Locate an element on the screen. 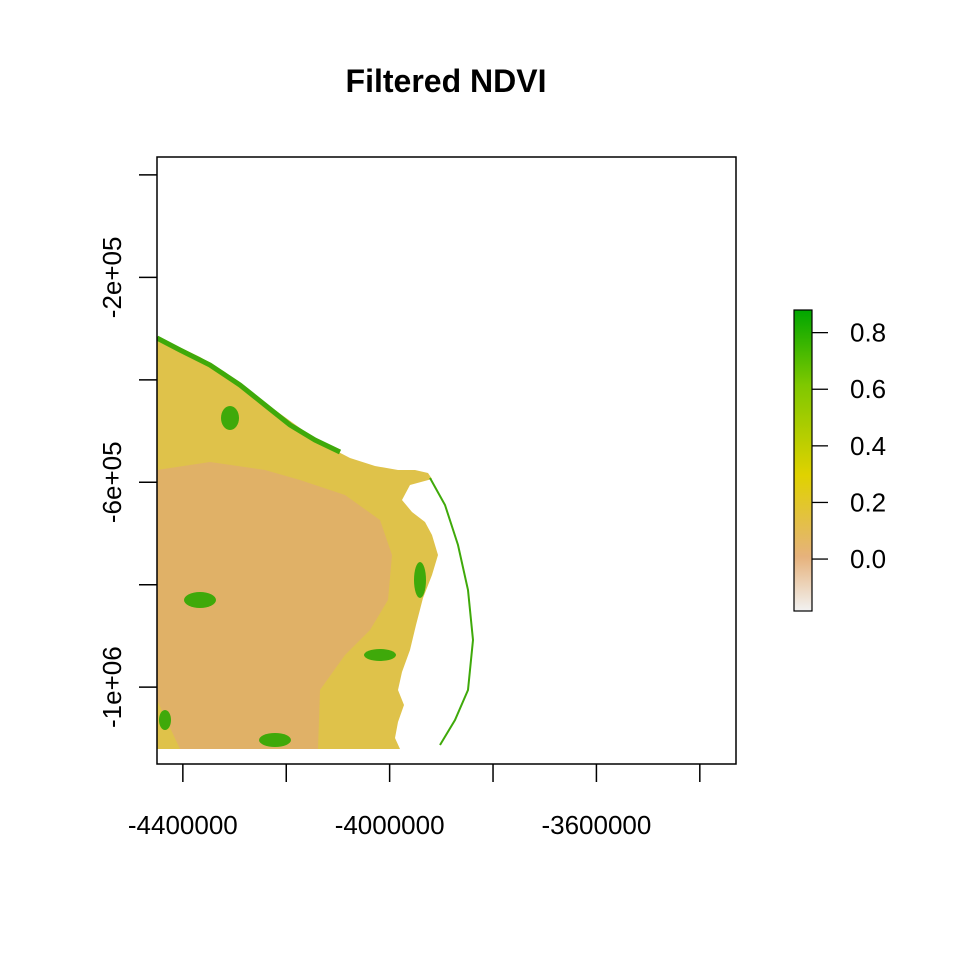  x-tick-label: -4000000 is located at coordinates (390, 825).